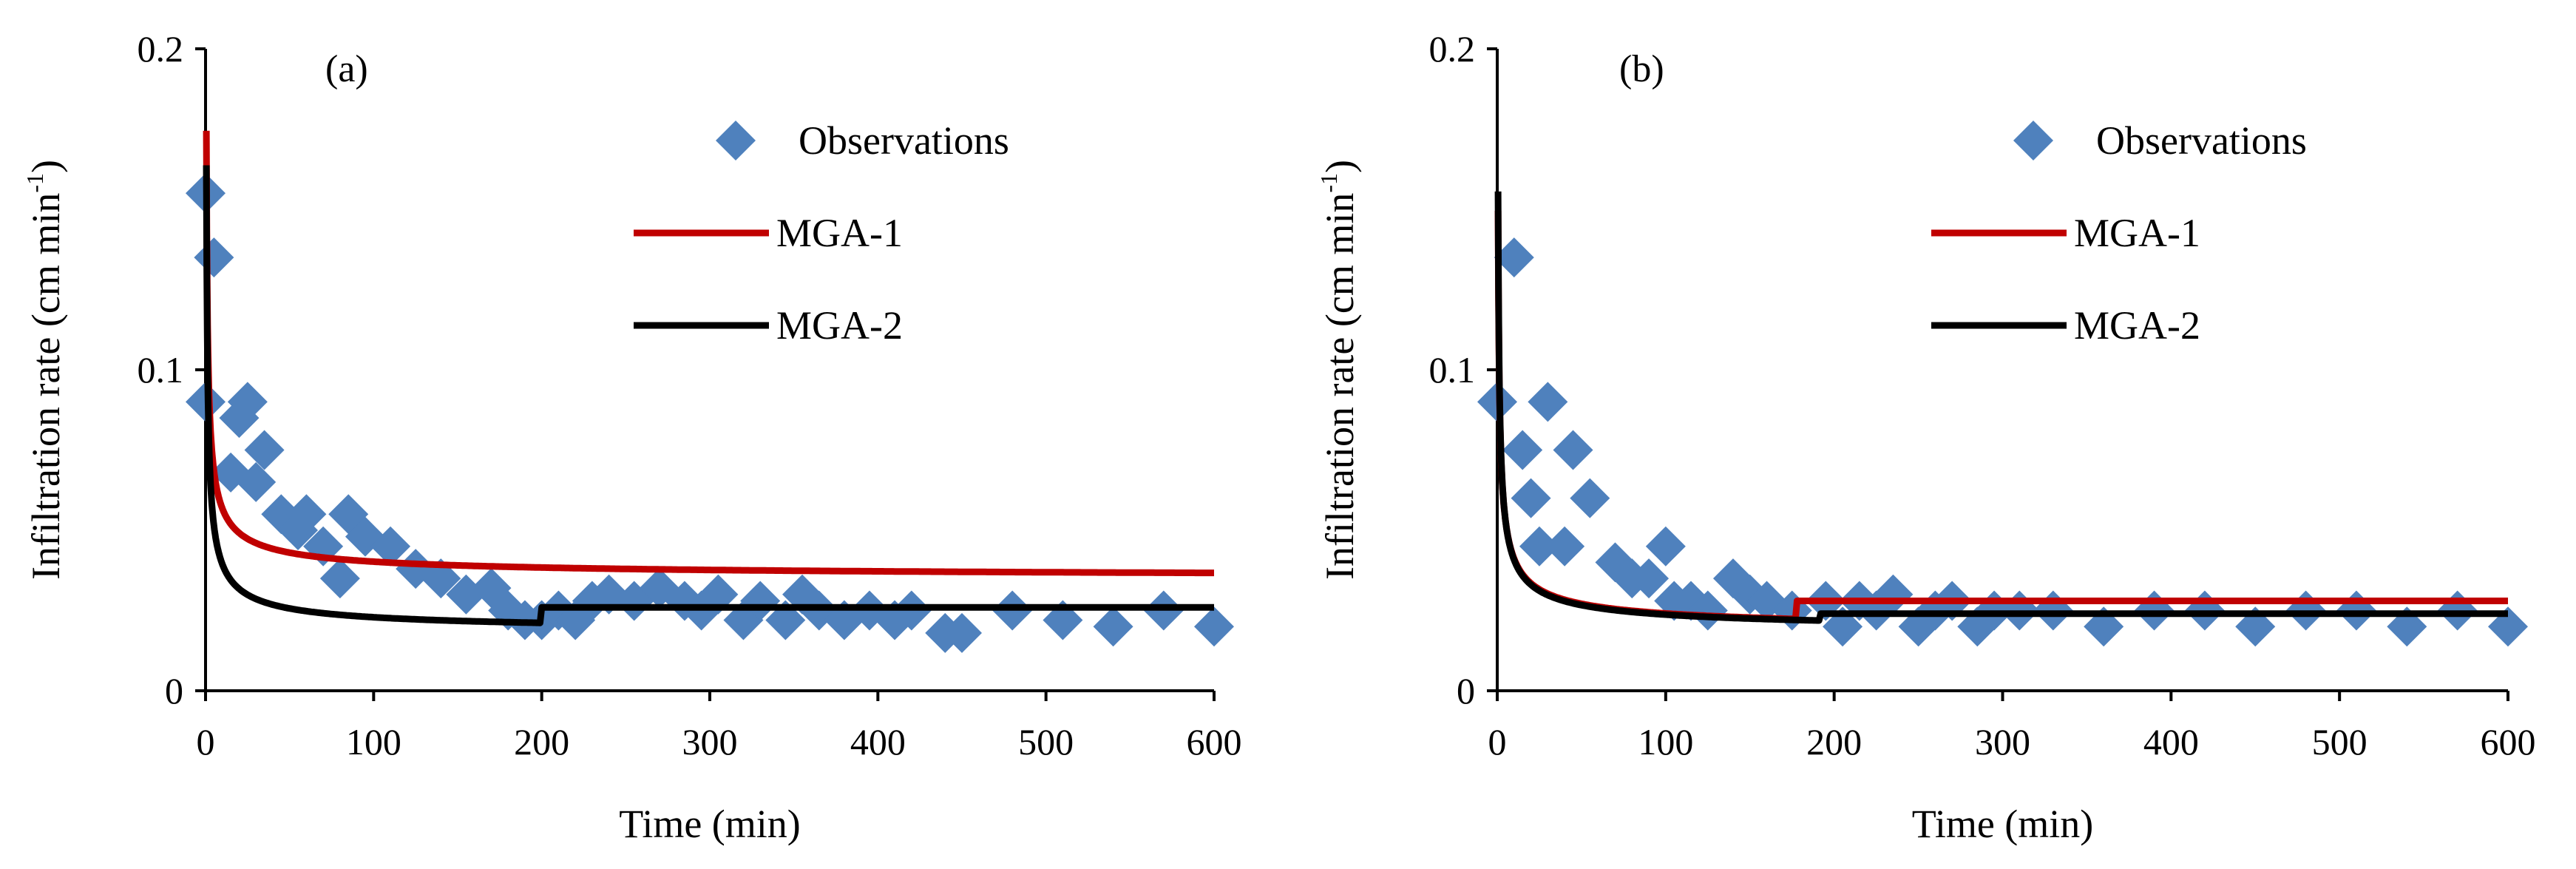  What do you see at coordinates (346, 69) in the screenshot?
I see `panel-label: (a)` at bounding box center [346, 69].